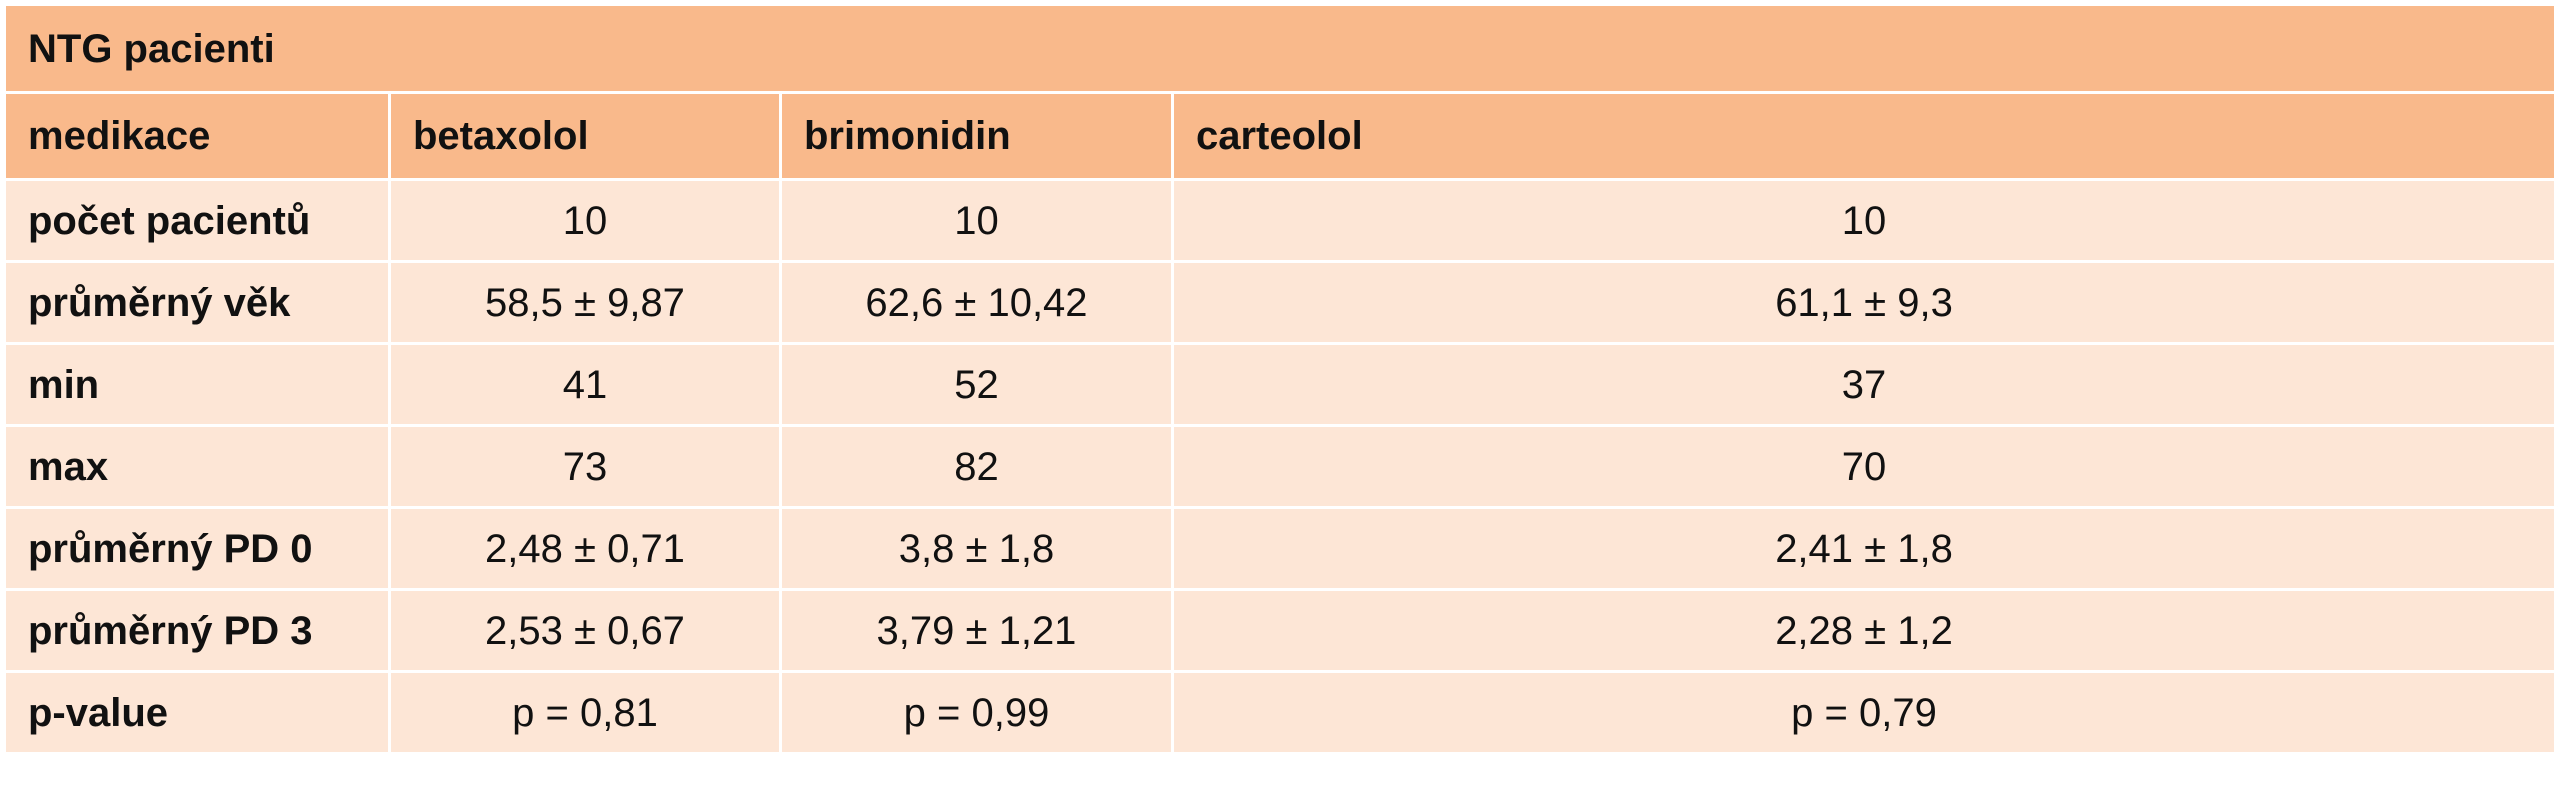 The height and width of the screenshot is (800, 2559). Describe the element at coordinates (197, 220) in the screenshot. I see `row-label: počet pacientů` at that location.